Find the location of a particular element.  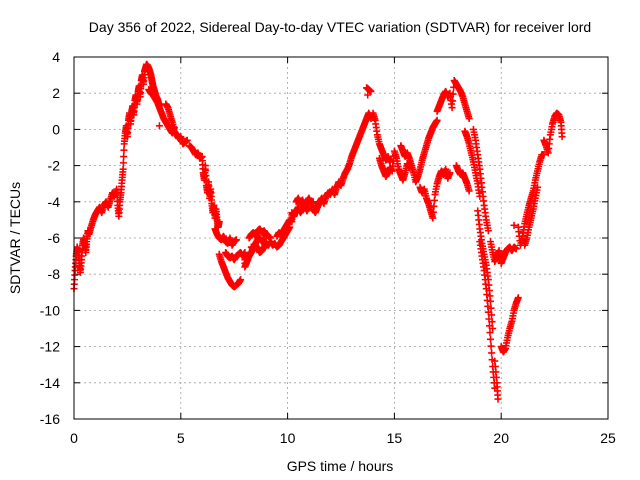

y-tick-label: -6 is located at coordinates (54, 238).